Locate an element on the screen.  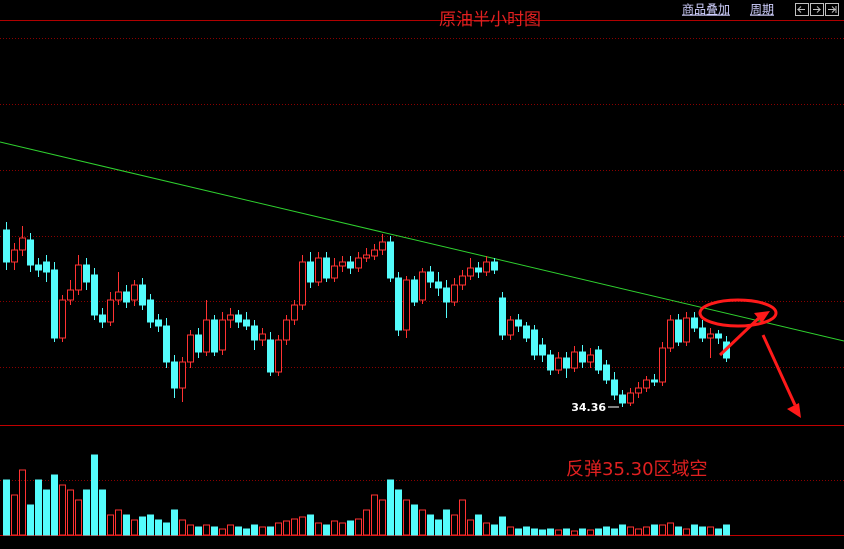
nav-end is located at coordinates (832, 9).